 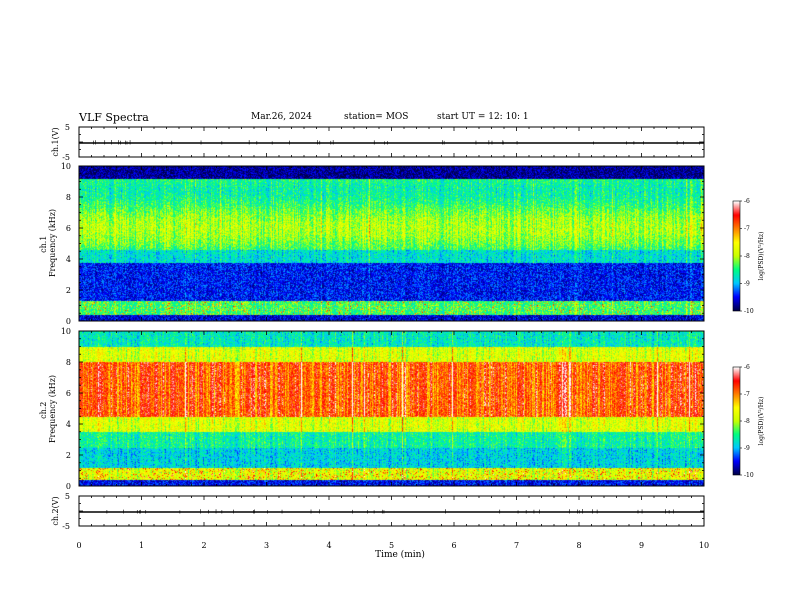 What do you see at coordinates (736, 421) in the screenshot?
I see `ch2-colorbar` at bounding box center [736, 421].